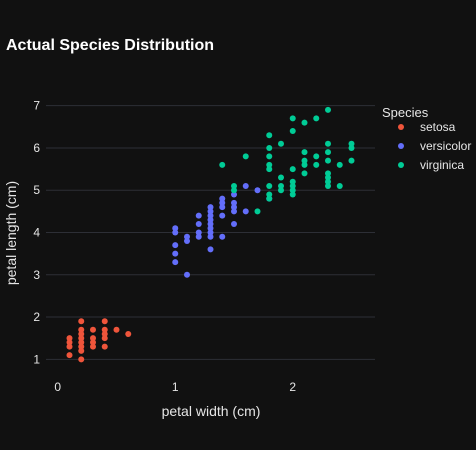 This screenshot has width=476, height=450. Describe the element at coordinates (57, 387) in the screenshot. I see `x-tick-label: 0` at that location.